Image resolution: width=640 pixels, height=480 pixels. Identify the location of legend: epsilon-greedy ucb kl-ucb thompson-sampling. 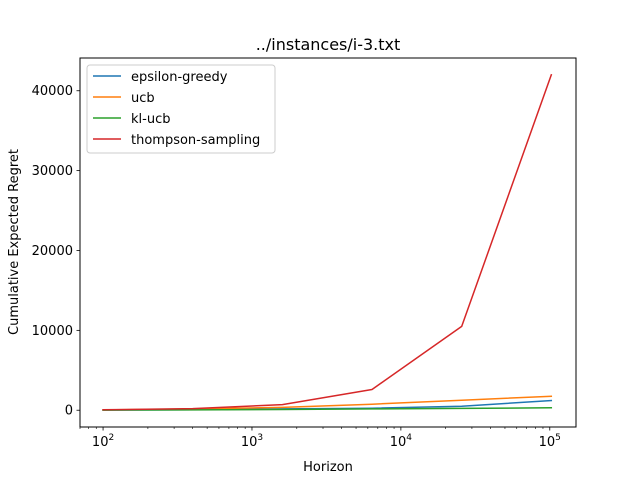
(181, 109).